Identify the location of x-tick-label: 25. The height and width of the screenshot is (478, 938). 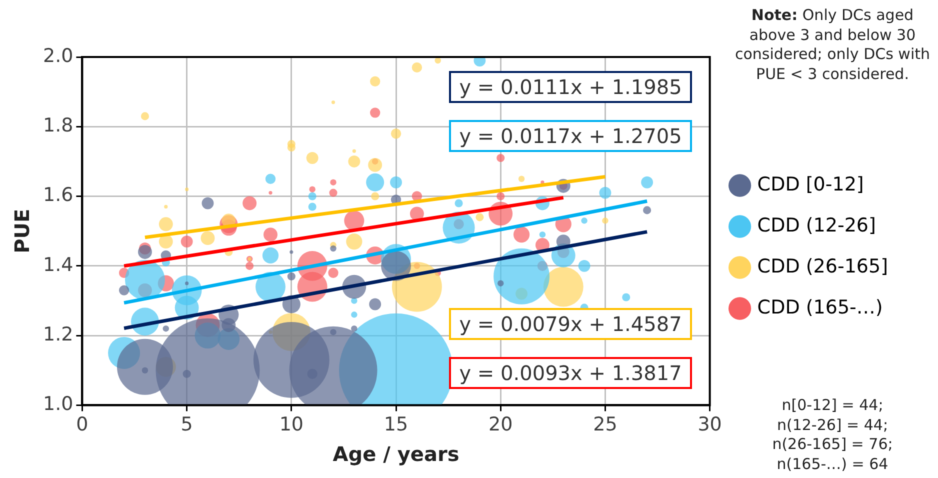
(605, 425).